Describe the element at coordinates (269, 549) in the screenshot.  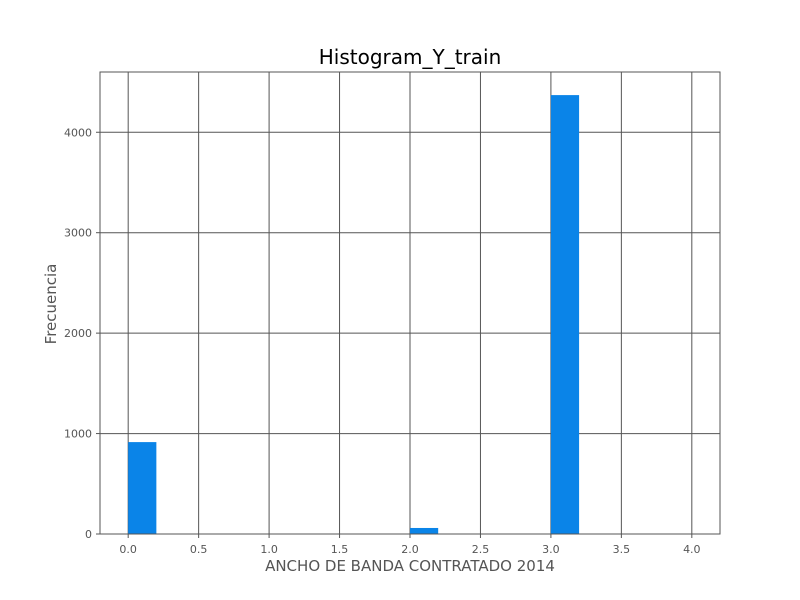
I see `x-tick-label: 1.0` at that location.